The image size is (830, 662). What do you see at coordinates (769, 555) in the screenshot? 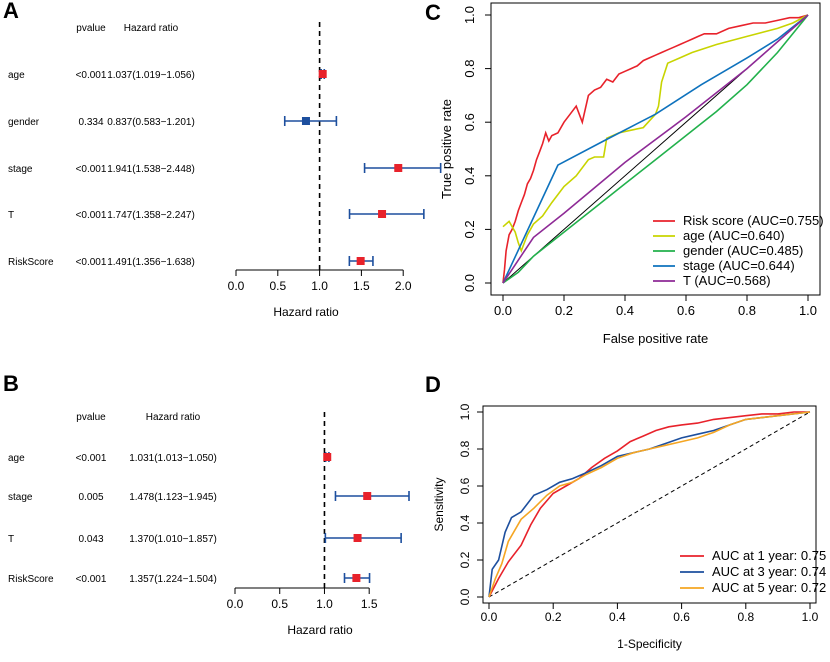
I see `legend-label: AUC at 1 year: 0.75` at bounding box center [769, 555].